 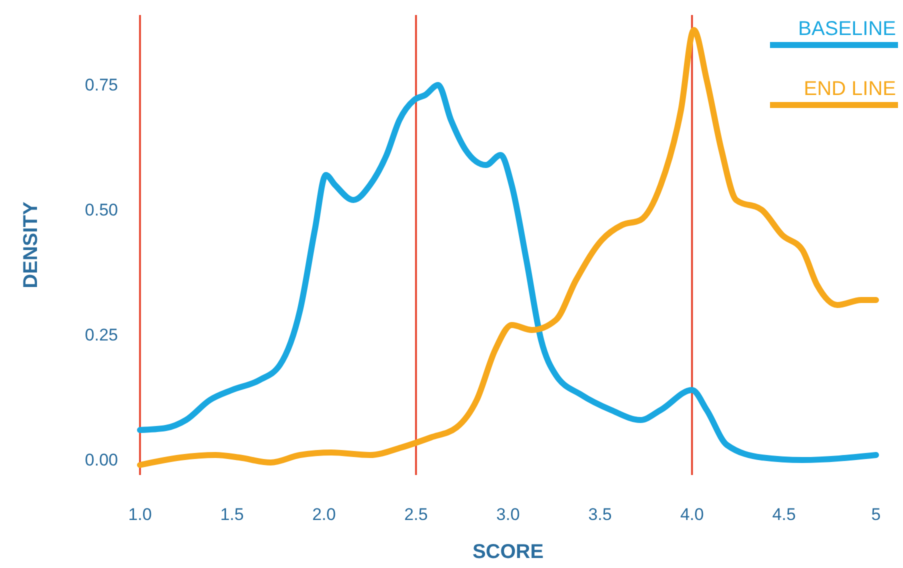 I want to click on text: END LINE, so click(x=850, y=89).